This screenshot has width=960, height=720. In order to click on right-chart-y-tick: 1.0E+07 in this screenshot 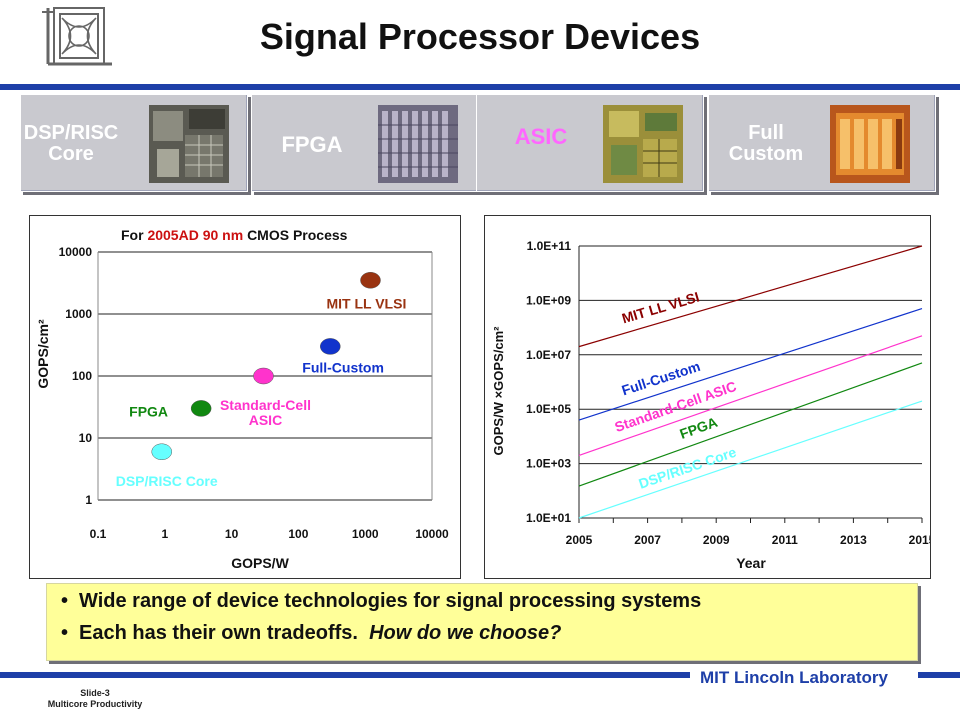, I will do `click(548, 355)`.